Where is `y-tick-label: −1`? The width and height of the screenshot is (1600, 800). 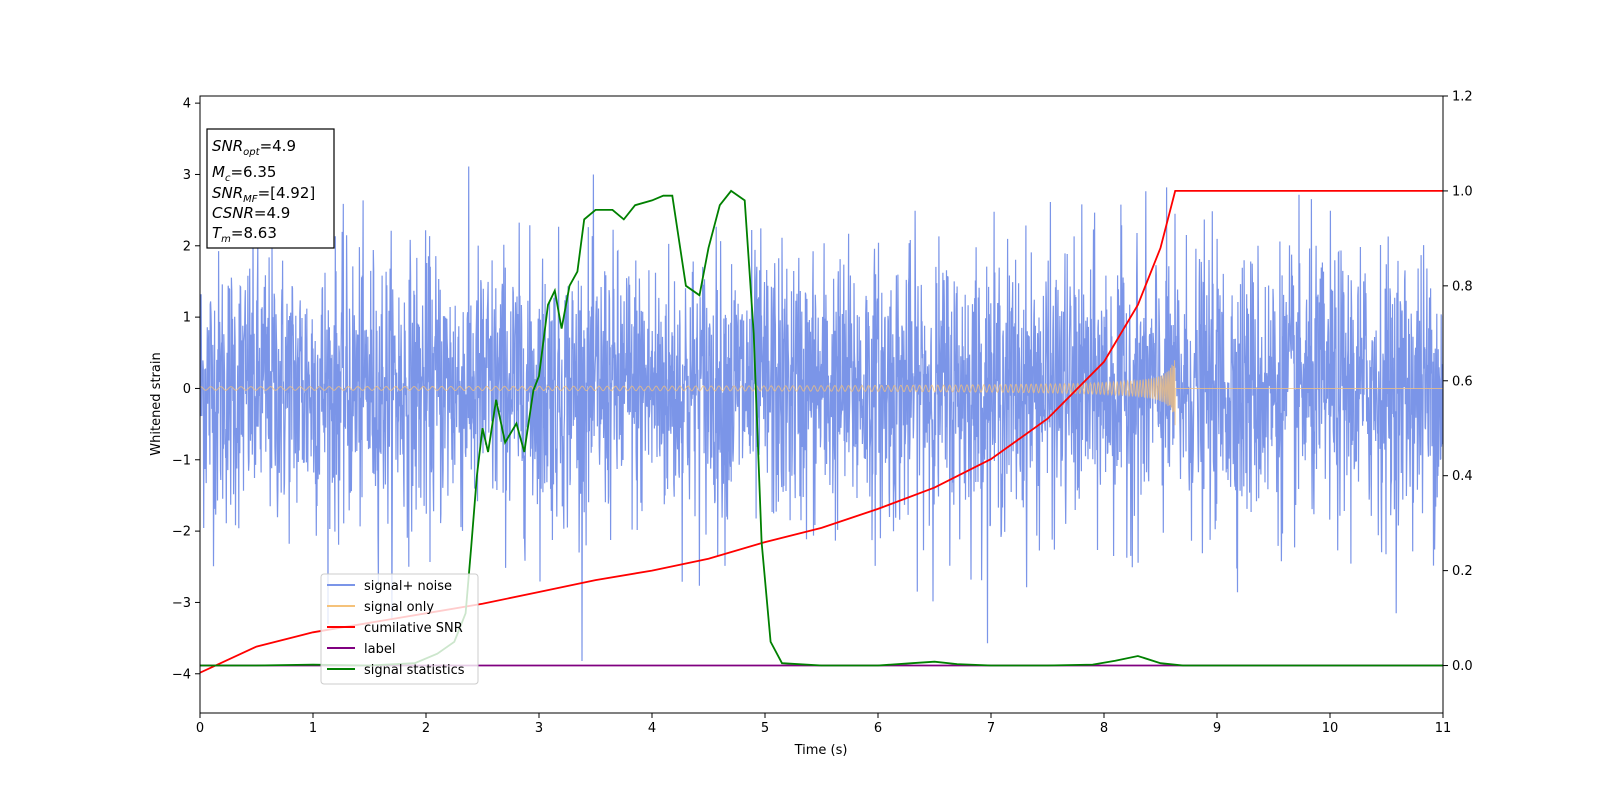
y-tick-label: −1 is located at coordinates (181, 460).